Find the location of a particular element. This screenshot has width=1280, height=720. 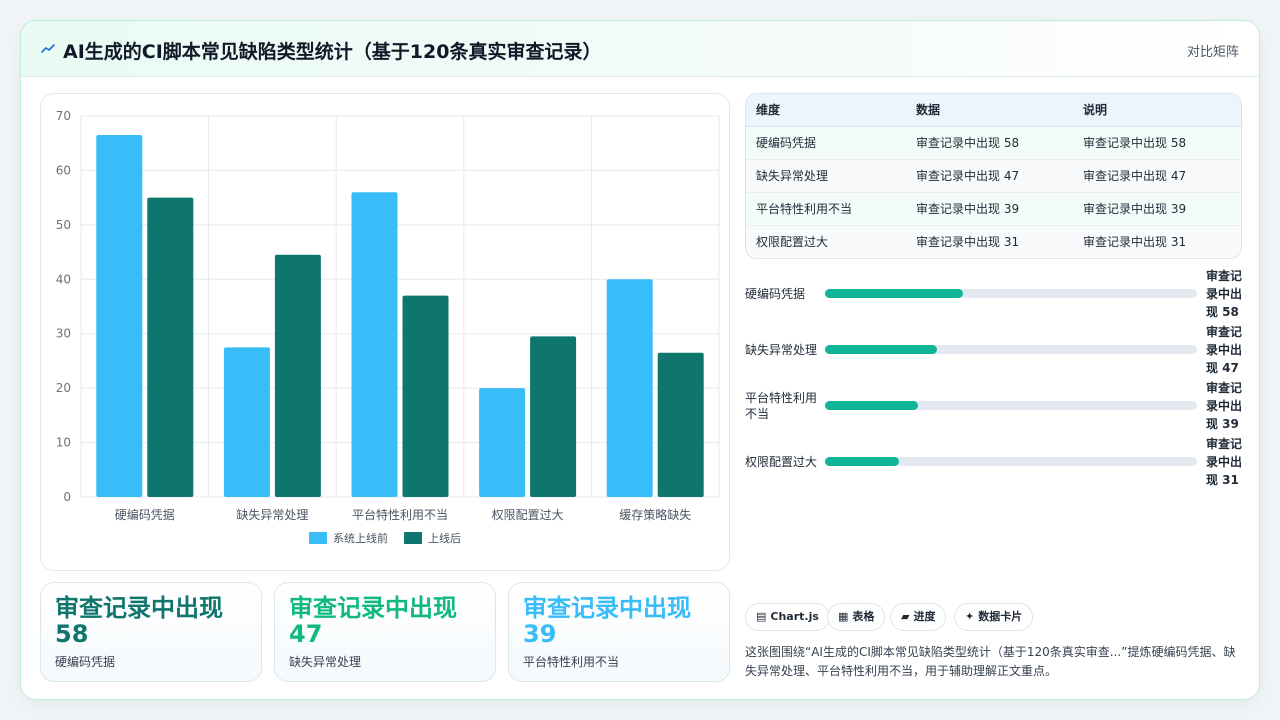

x-tick-label: 硬编码凭据 is located at coordinates (145, 514).